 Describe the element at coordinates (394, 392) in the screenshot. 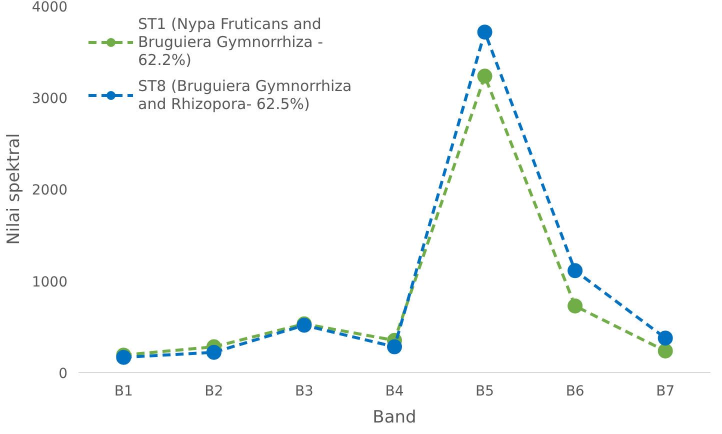

I see `x-tick-label: B4` at that location.